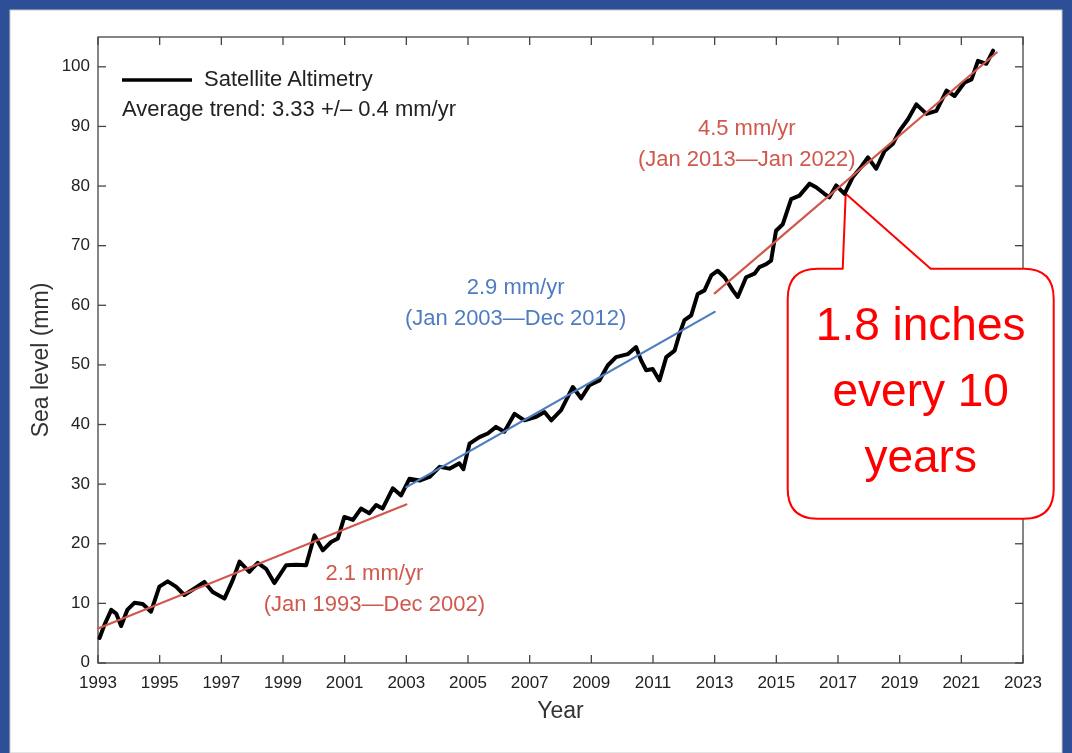  I want to click on x-tick-label: 2017, so click(838, 682).